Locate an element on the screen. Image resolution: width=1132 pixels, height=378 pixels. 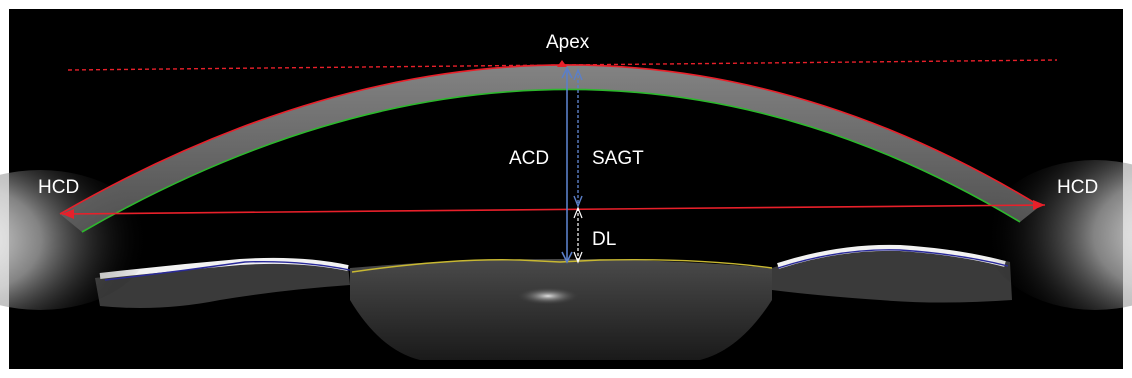
iris-left-edge-bright is located at coordinates (224, 268).